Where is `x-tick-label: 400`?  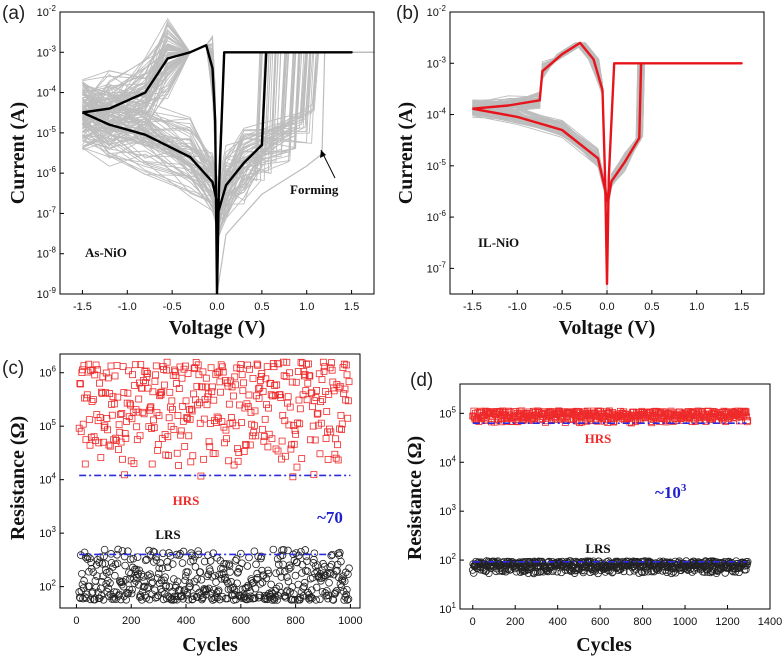 x-tick-label: 400 is located at coordinates (186, 621).